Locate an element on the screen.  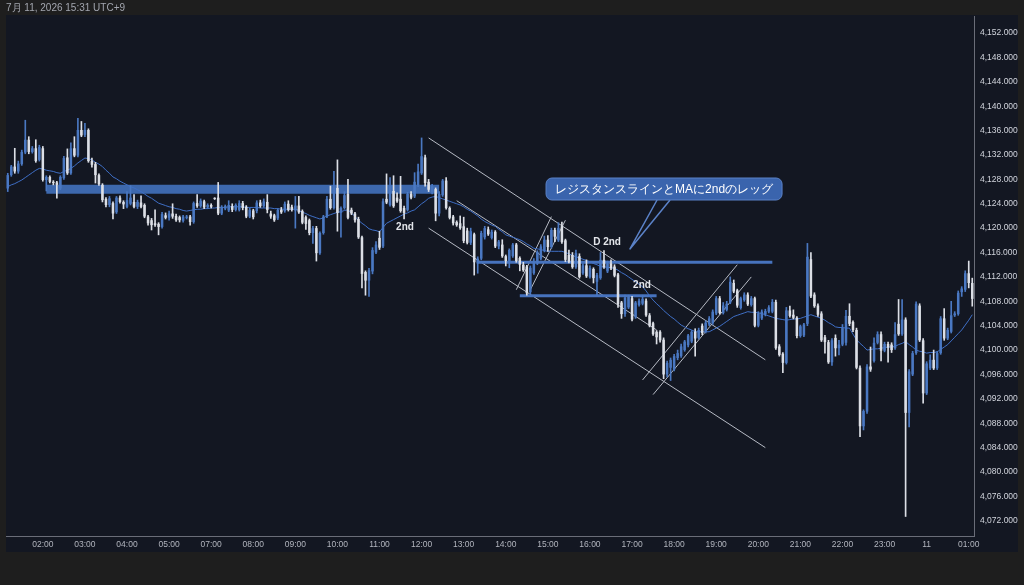
annotation: レジスタンスラインとMAに2ndのレッグ is located at coordinates (665, 188).